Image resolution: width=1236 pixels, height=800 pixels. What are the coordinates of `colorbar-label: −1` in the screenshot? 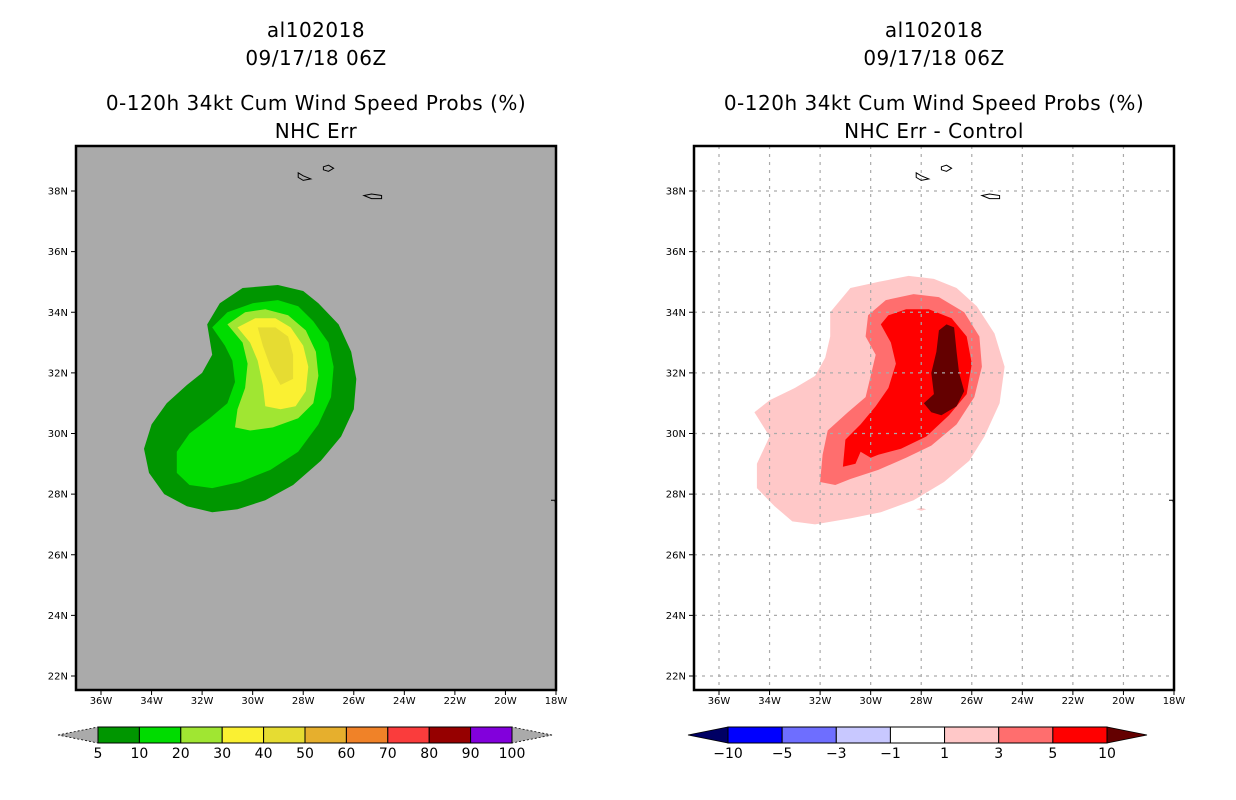 It's located at (890, 754).